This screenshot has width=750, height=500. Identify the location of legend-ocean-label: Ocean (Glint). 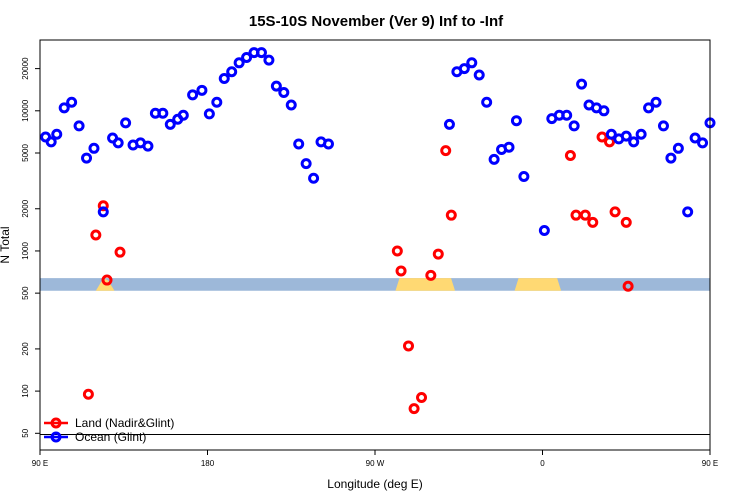
(110, 437).